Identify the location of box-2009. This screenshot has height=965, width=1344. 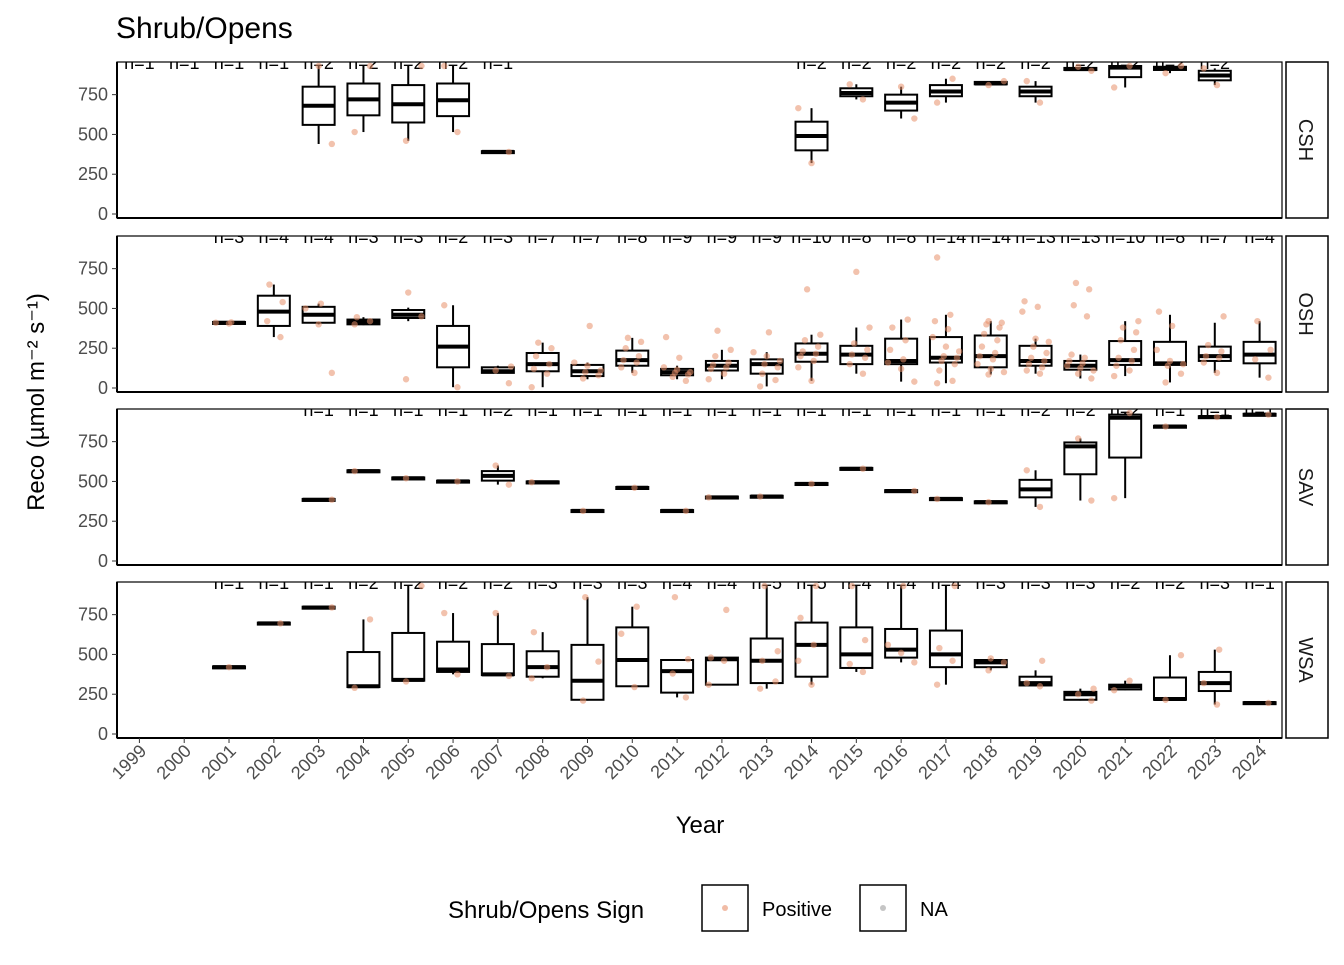
(587, 352).